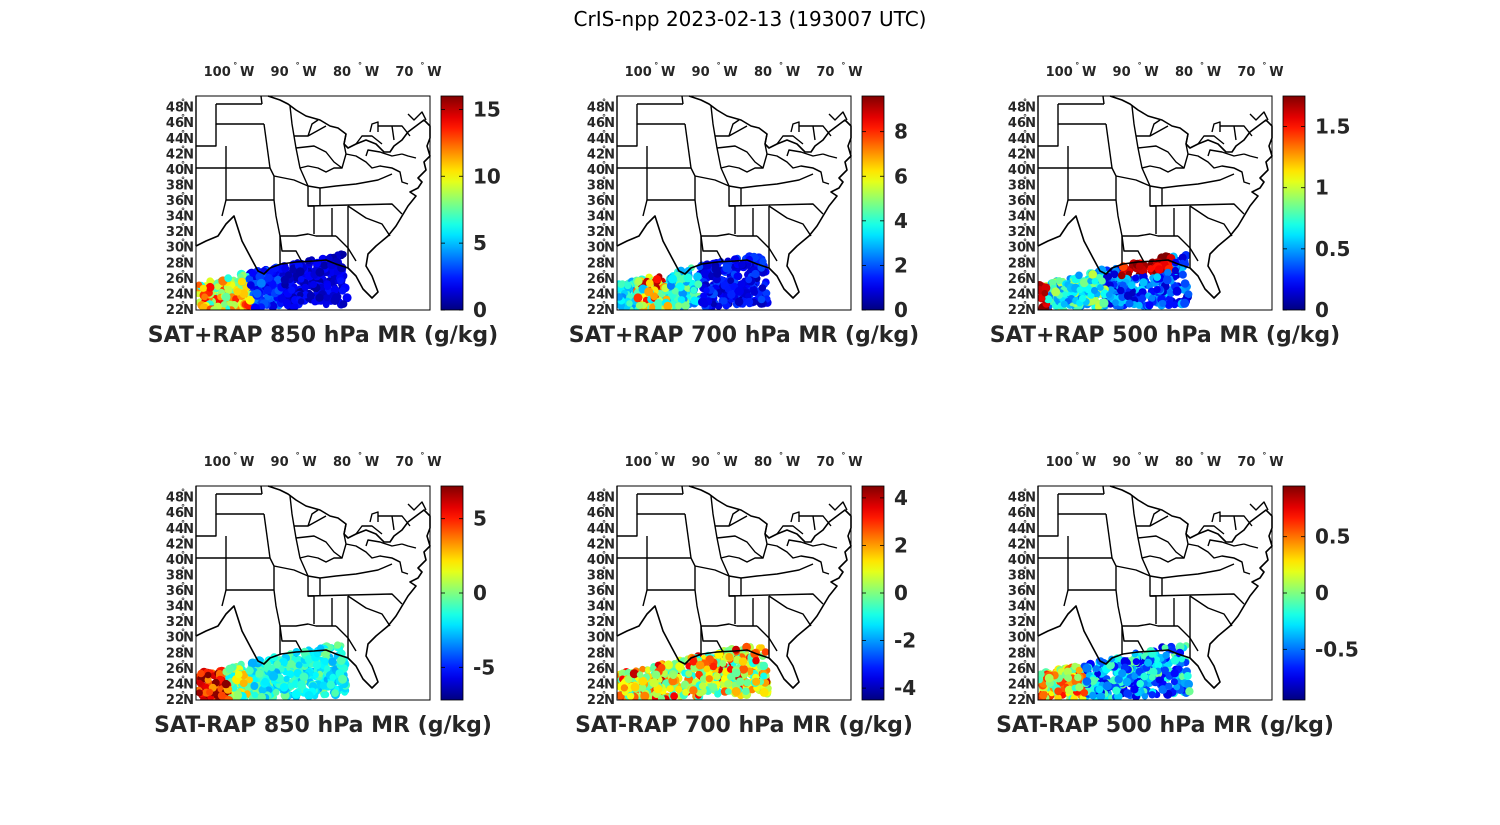 The width and height of the screenshot is (1500, 825). Describe the element at coordinates (487, 109) in the screenshot. I see `colorbar-tick-label: 15` at that location.